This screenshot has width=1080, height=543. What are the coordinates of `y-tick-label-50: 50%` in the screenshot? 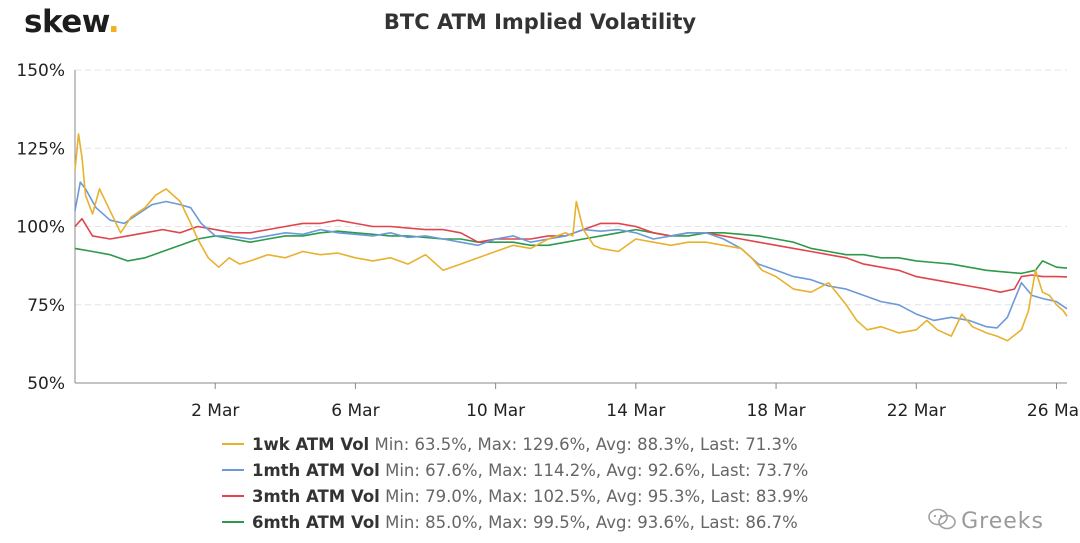 It's located at (46, 384).